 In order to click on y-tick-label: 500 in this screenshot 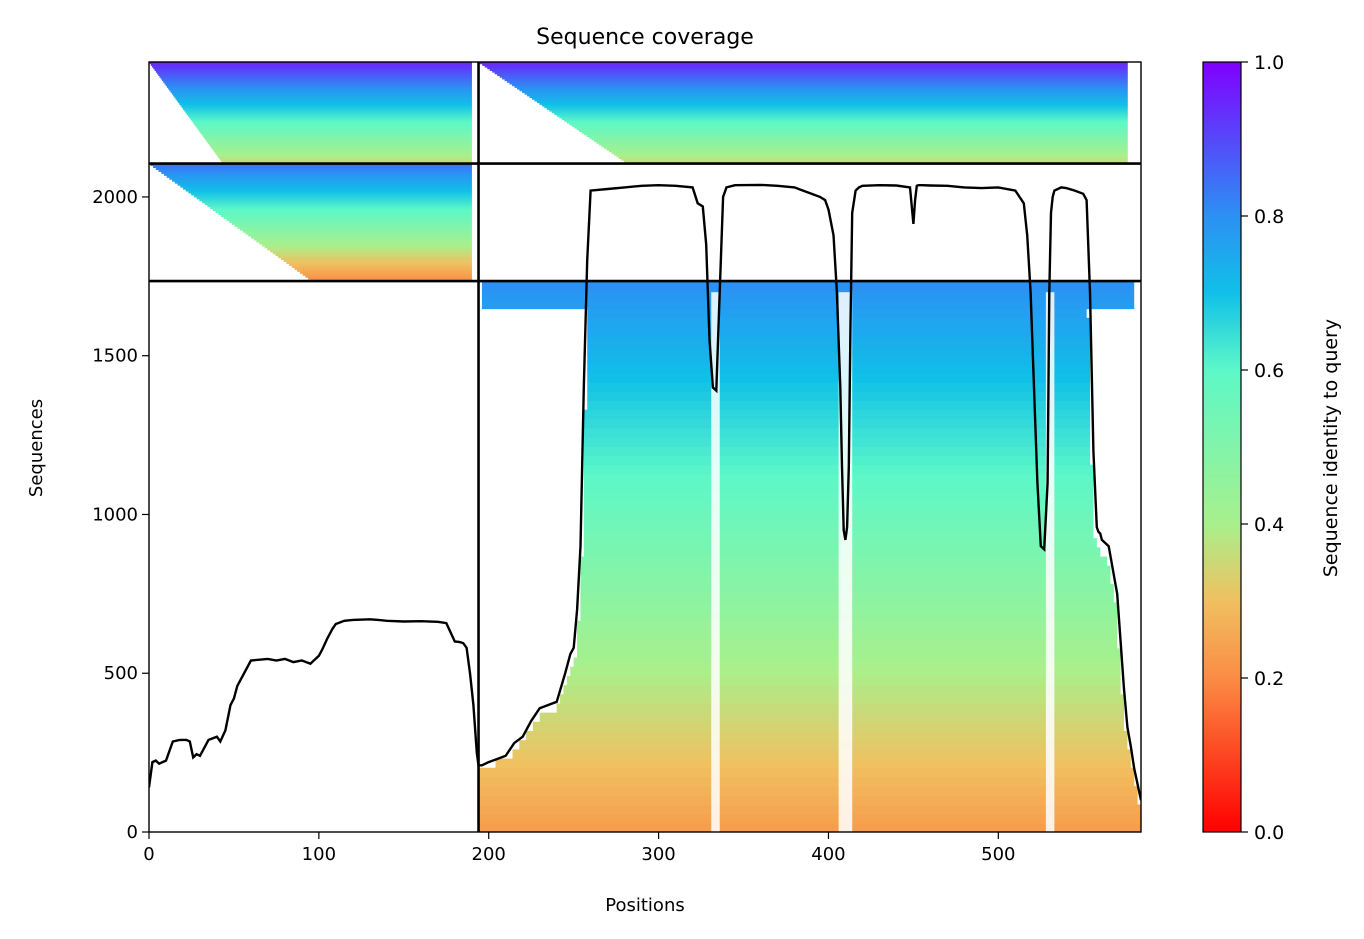, I will do `click(121, 673)`.